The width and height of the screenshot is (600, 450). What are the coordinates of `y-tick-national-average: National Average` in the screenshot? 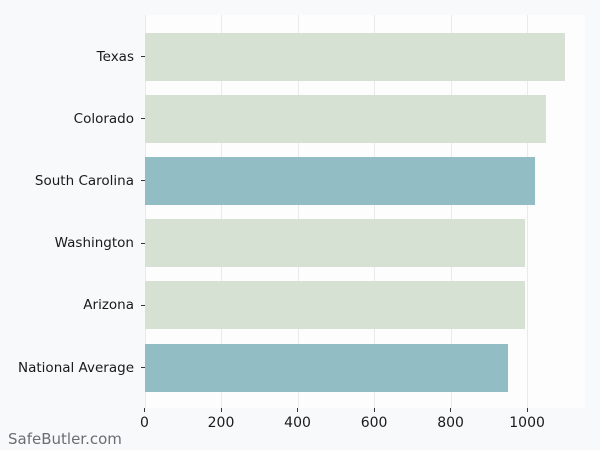 It's located at (72, 368).